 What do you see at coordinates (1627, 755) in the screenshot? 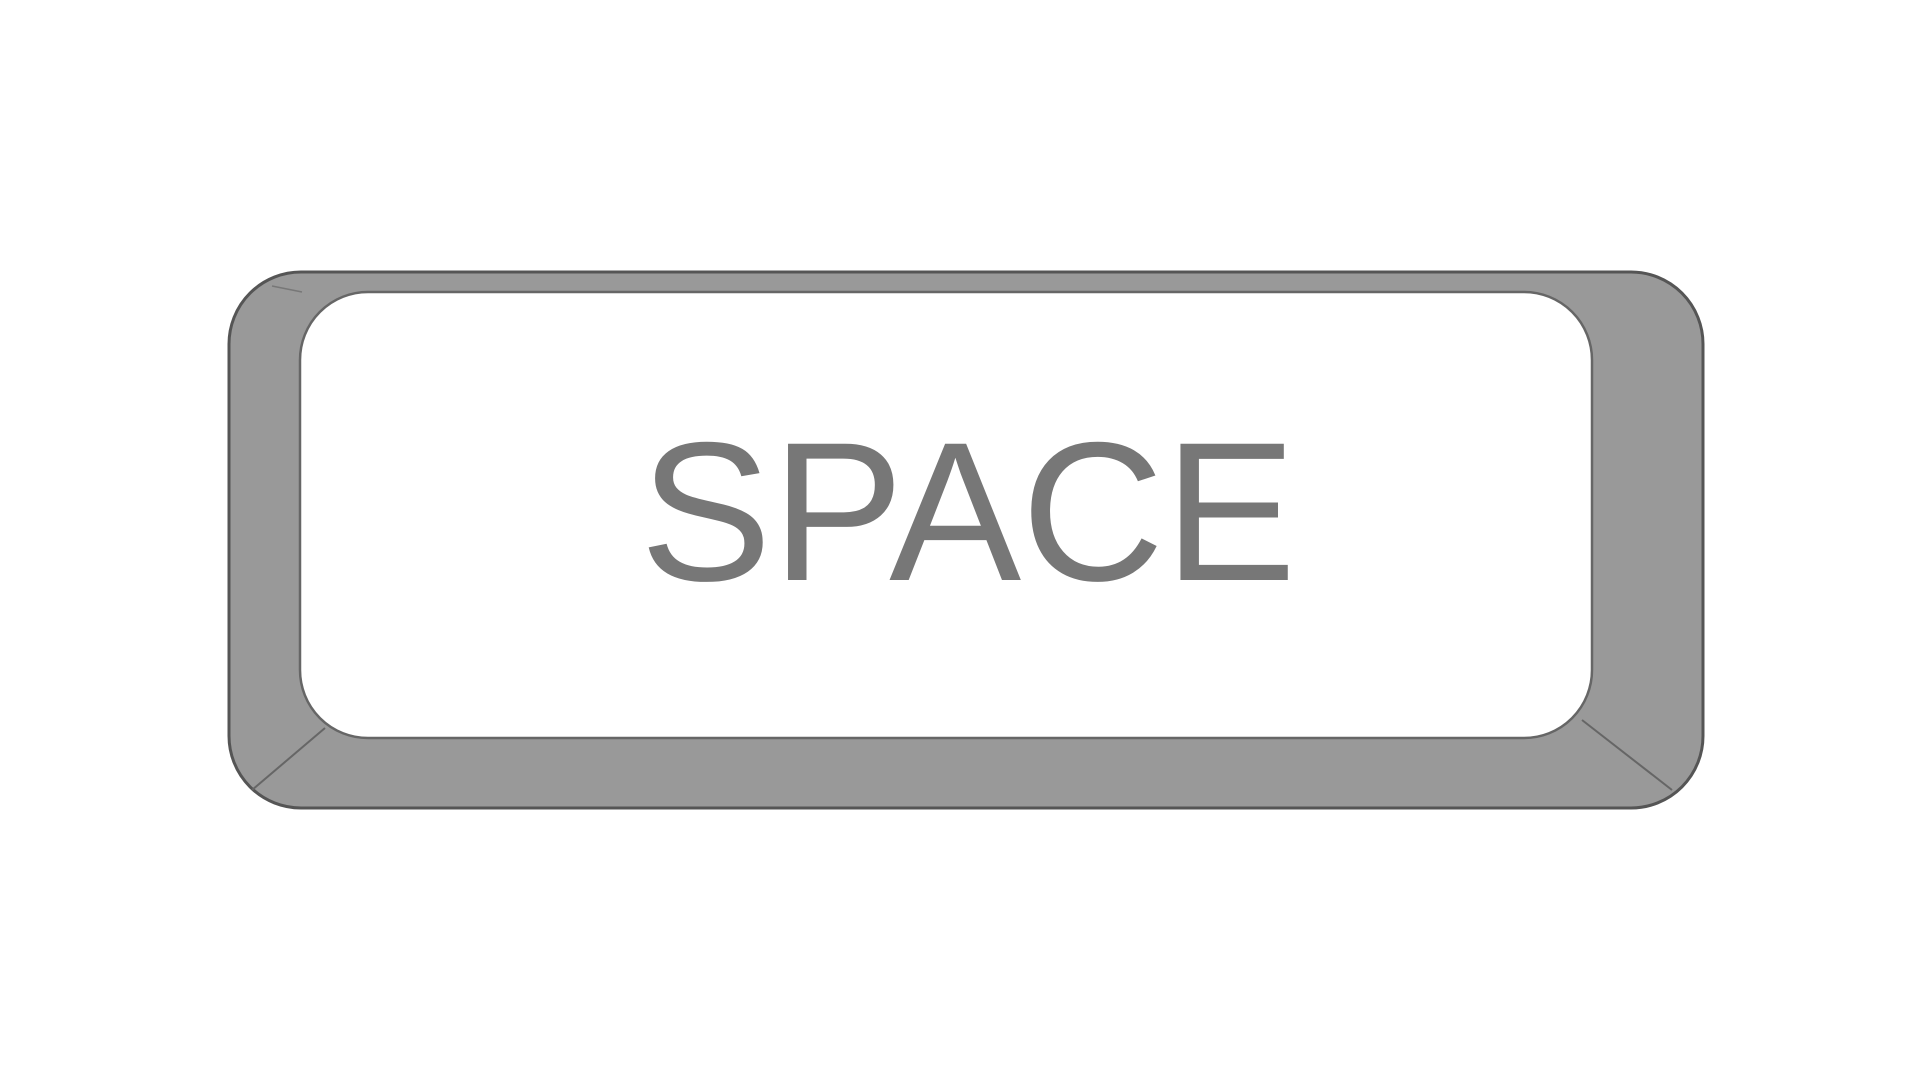
I see `bevel-line-bottom-right` at bounding box center [1627, 755].